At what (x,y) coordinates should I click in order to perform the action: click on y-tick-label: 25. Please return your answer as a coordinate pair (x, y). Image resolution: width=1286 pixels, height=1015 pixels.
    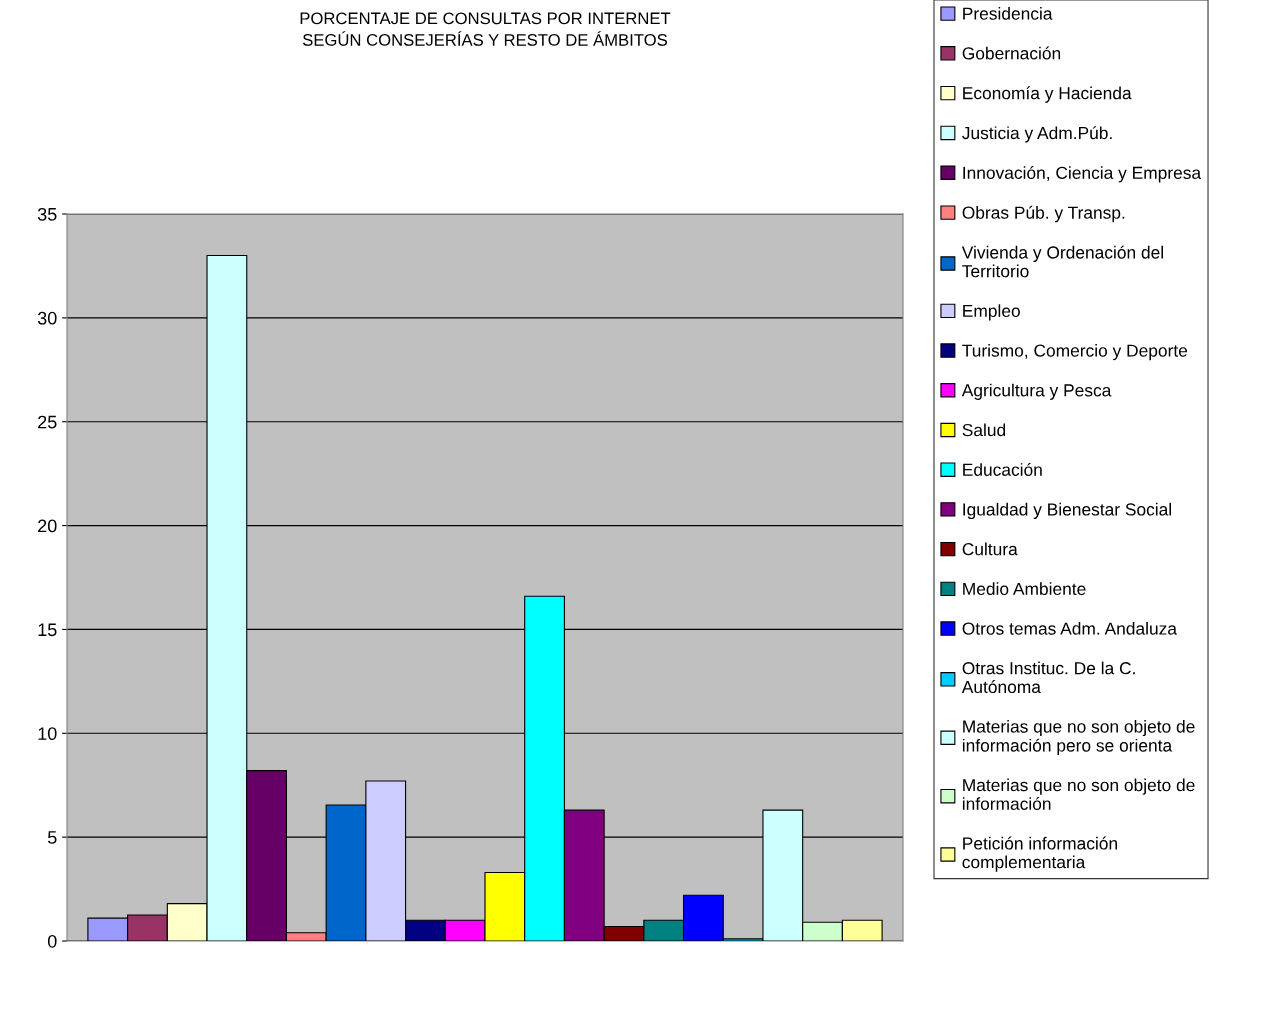
    Looking at the image, I should click on (47, 422).